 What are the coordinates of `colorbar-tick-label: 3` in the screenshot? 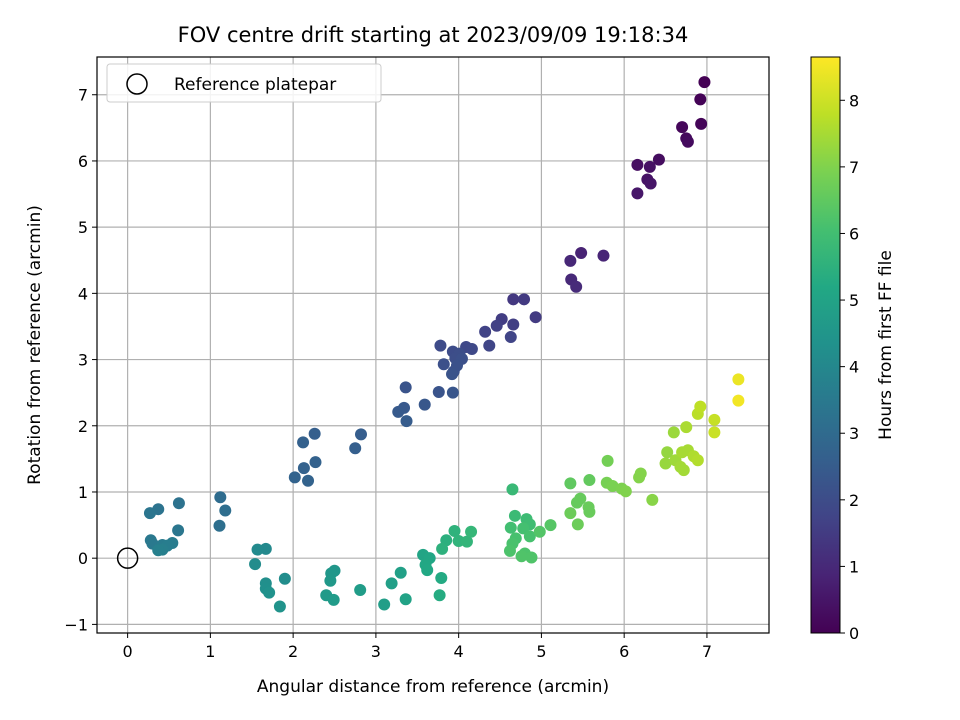 It's located at (854, 433).